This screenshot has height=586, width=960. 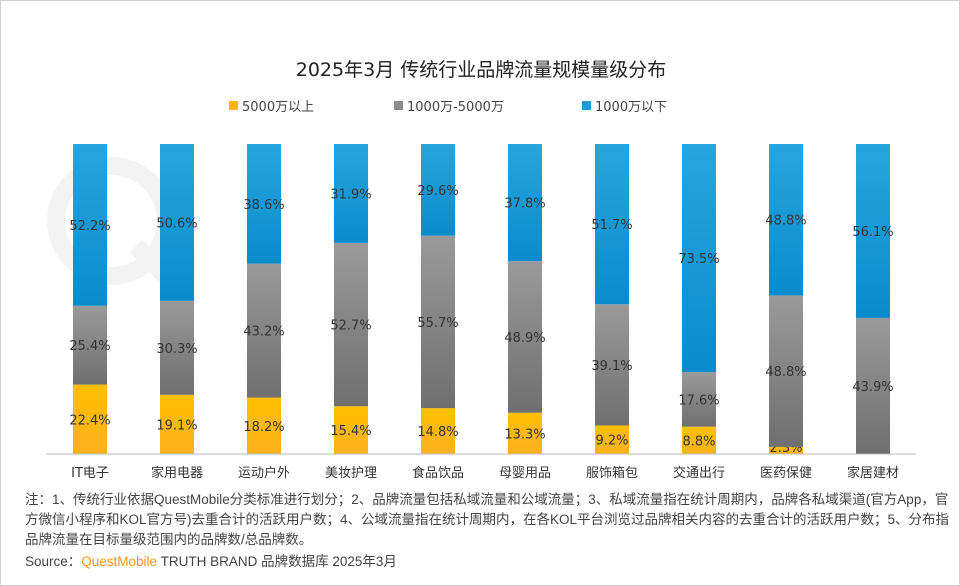 I want to click on data-label: 52.2%, so click(x=89, y=226).